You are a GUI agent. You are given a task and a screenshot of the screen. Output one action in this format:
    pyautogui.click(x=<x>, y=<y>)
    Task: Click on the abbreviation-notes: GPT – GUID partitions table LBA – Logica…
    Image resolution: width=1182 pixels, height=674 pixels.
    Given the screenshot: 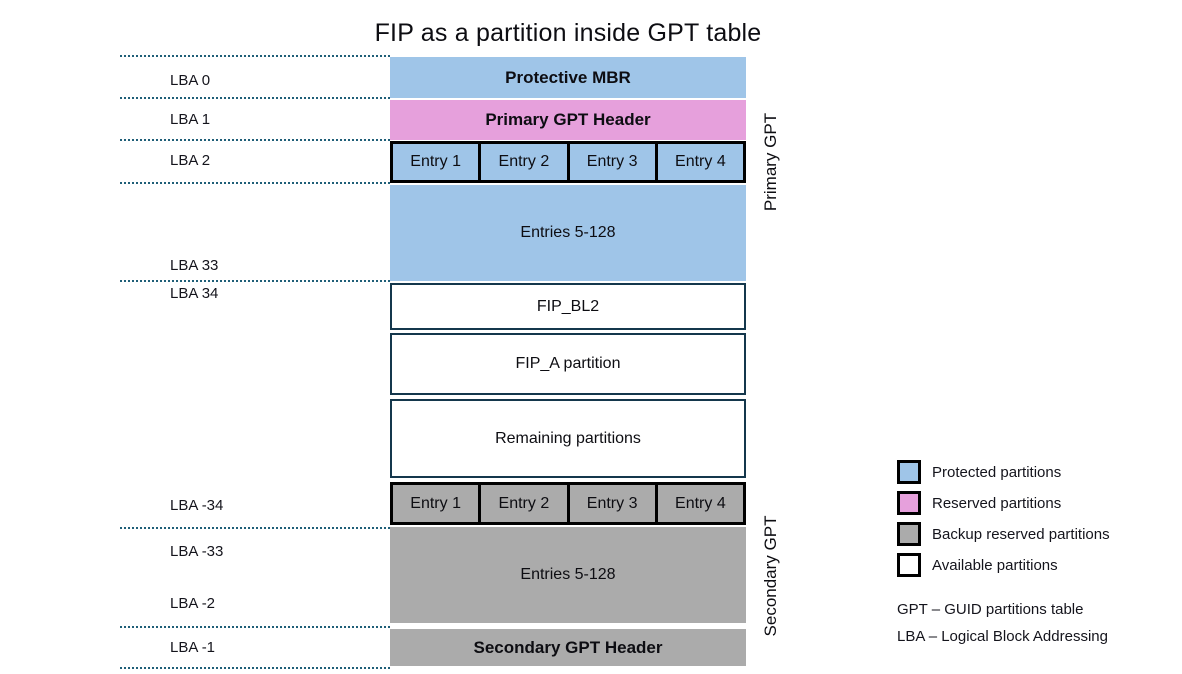 What is the action you would take?
    pyautogui.click(x=1002, y=623)
    